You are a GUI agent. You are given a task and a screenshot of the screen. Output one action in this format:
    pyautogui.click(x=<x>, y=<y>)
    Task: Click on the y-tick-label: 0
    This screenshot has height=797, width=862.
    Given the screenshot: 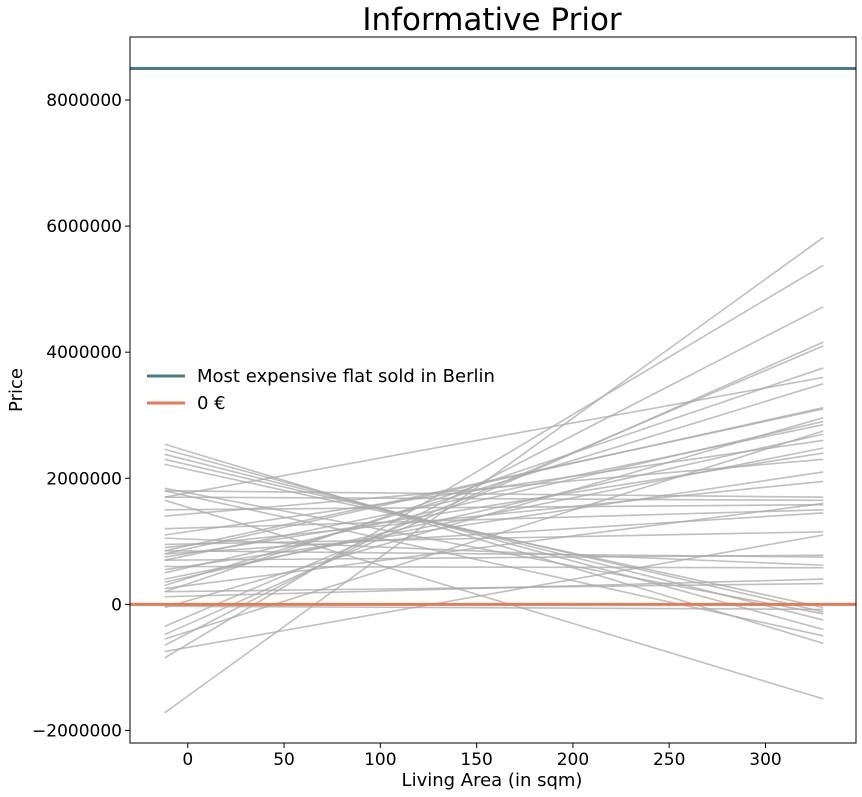 What is the action you would take?
    pyautogui.click(x=116, y=605)
    